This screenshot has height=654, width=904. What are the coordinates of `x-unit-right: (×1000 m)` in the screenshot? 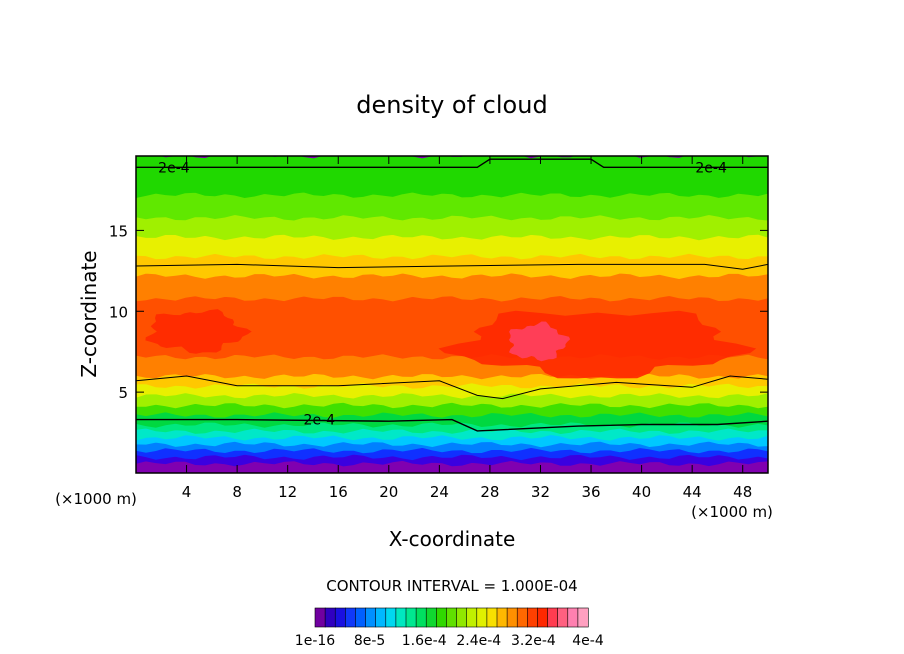 It's located at (732, 512).